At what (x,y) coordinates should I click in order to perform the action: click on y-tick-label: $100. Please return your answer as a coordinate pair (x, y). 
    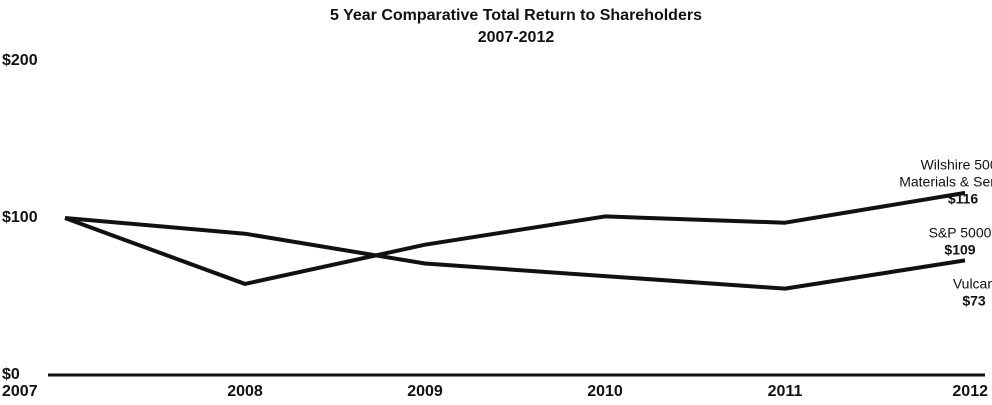
    Looking at the image, I should click on (20, 217).